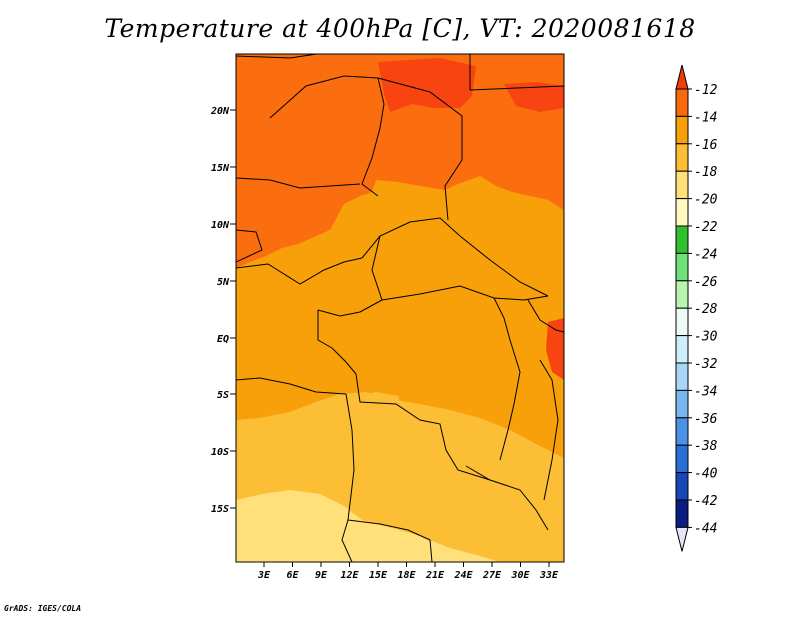 The height and width of the screenshot is (618, 800). What do you see at coordinates (706, 337) in the screenshot?
I see `colorbar-label: -30` at bounding box center [706, 337].